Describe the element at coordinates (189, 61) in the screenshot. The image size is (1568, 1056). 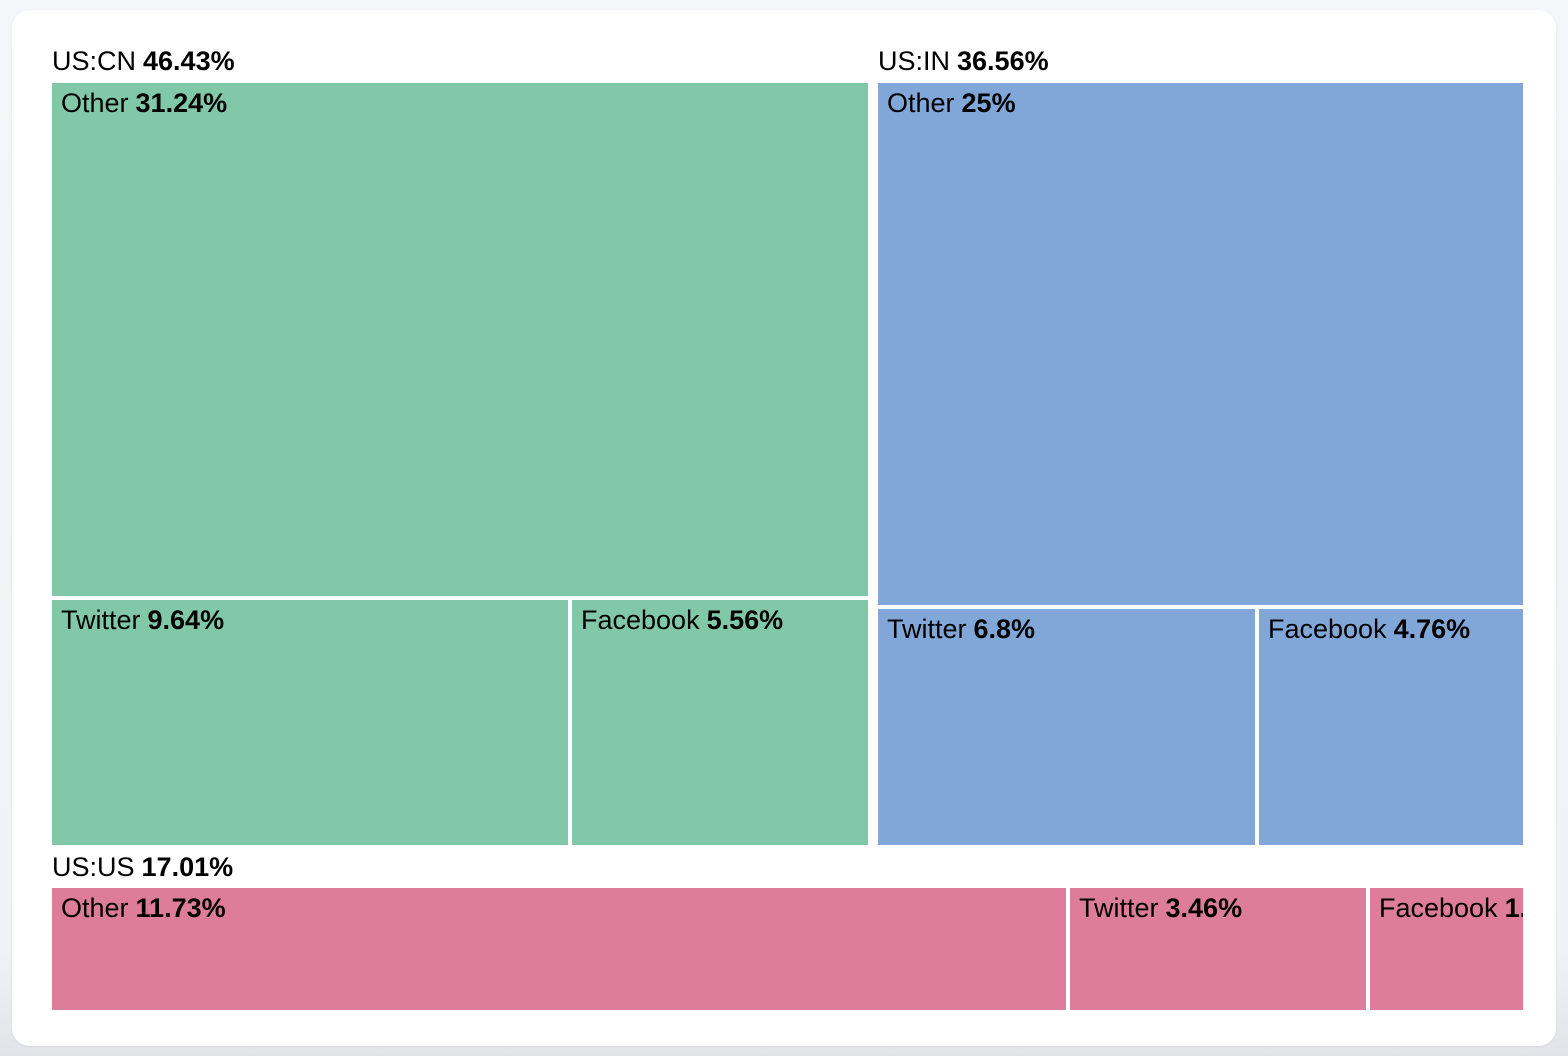
I see `group-header-percent: 46.43%` at that location.